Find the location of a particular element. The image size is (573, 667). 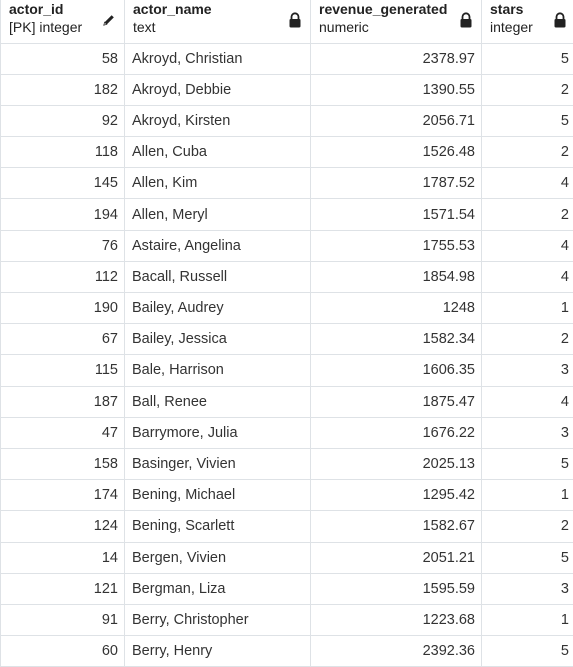

cell-actor-id: 187 is located at coordinates (62, 402).